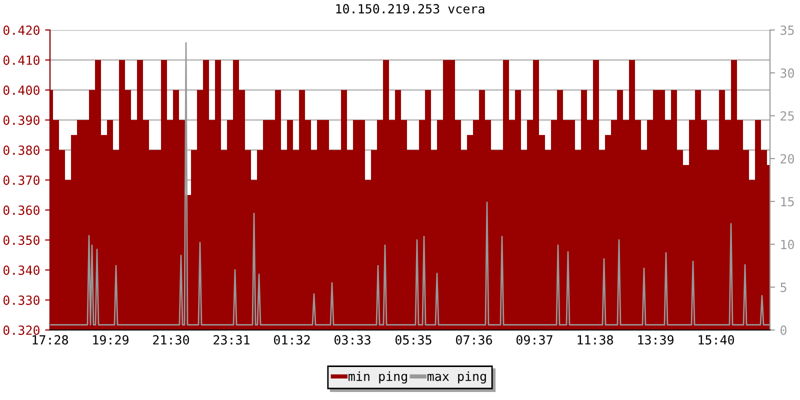 The image size is (800, 400). What do you see at coordinates (783, 330) in the screenshot?
I see `y2-tick-label: 0` at bounding box center [783, 330].